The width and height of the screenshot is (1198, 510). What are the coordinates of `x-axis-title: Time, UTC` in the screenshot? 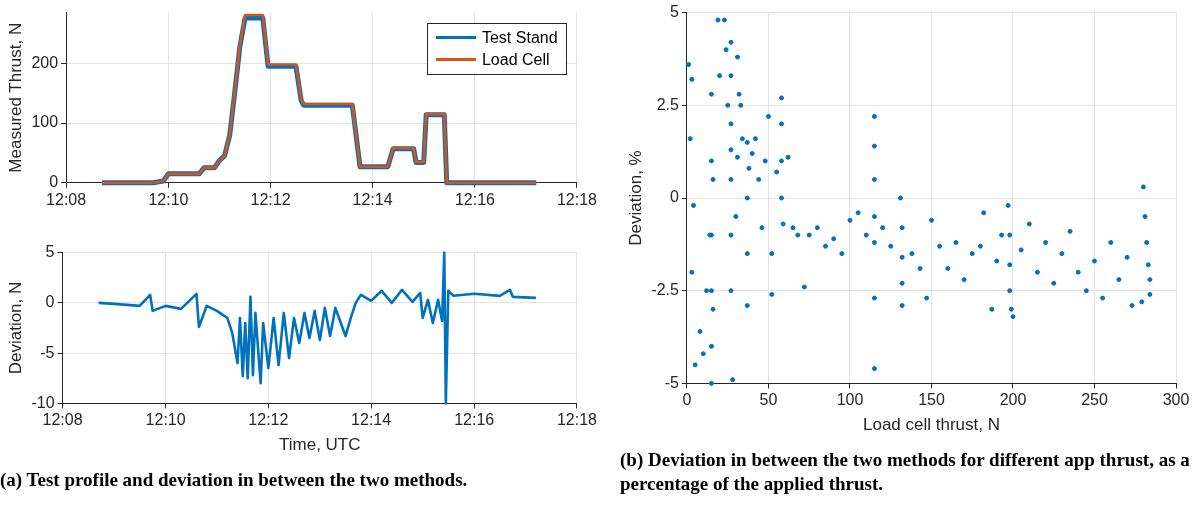 It's located at (319, 445).